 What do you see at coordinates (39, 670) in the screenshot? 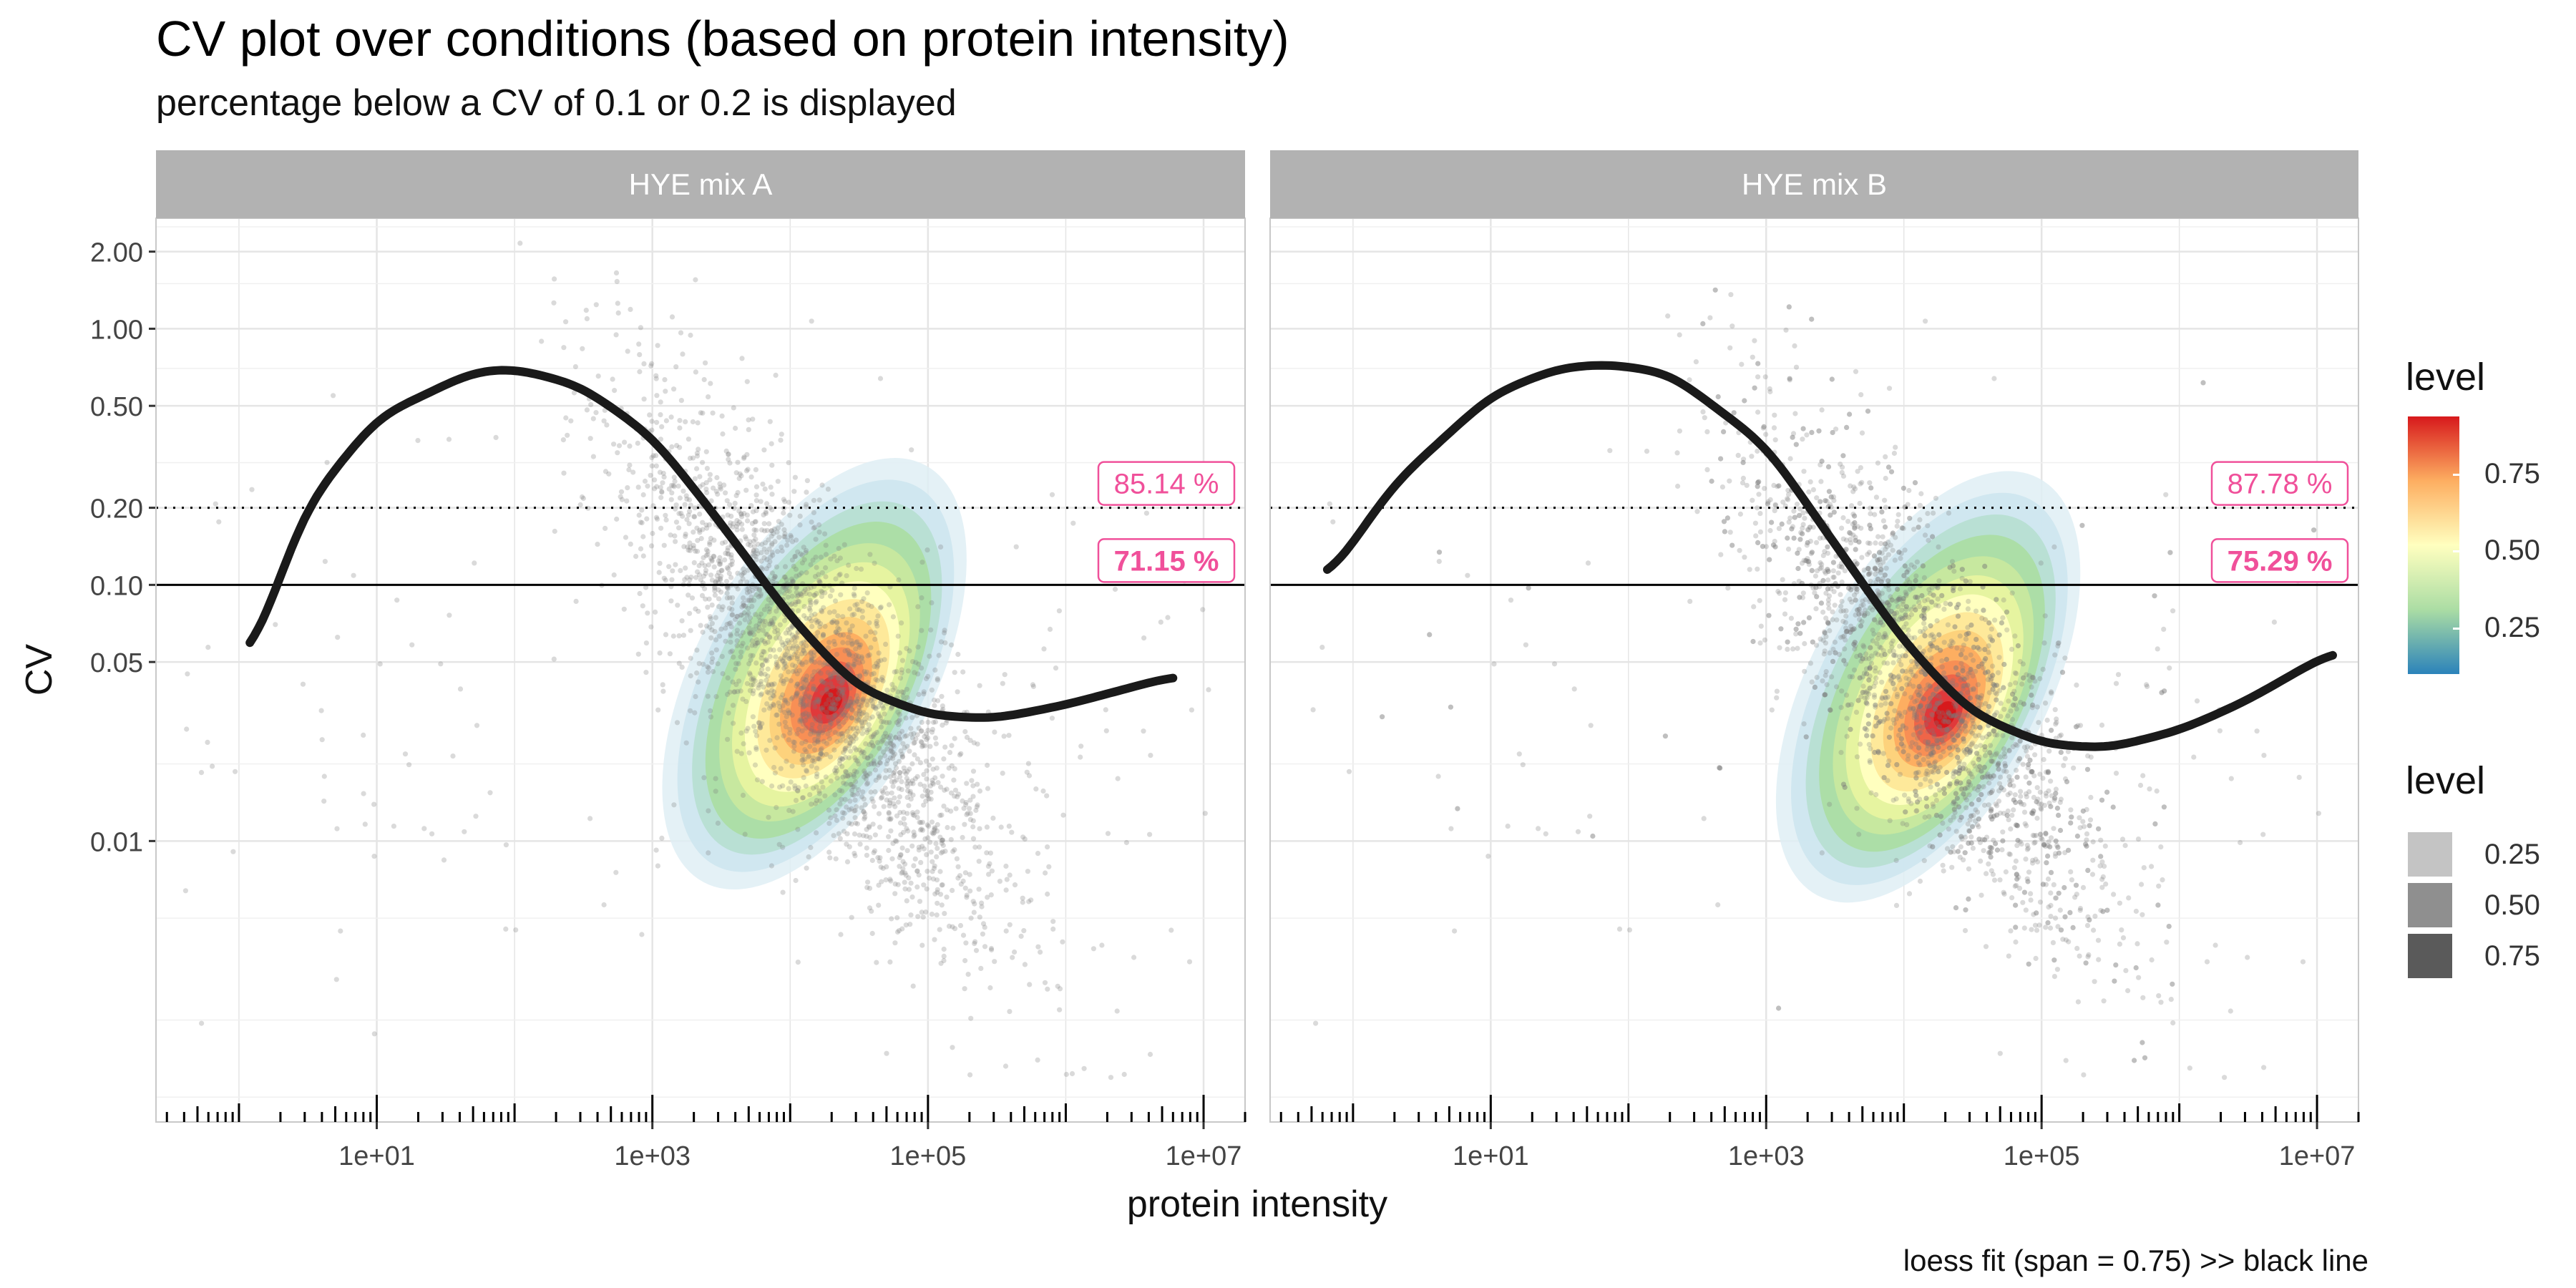
I see `y-axis-title: CV` at bounding box center [39, 670].